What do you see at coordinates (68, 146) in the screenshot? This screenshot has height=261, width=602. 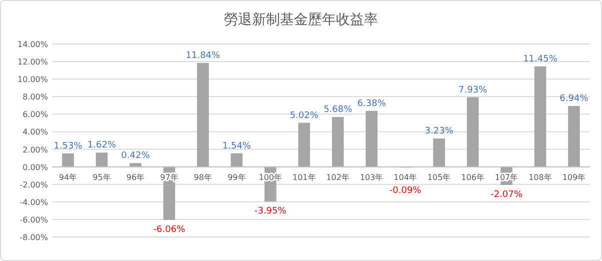 I see `data-label: 1.53%` at bounding box center [68, 146].